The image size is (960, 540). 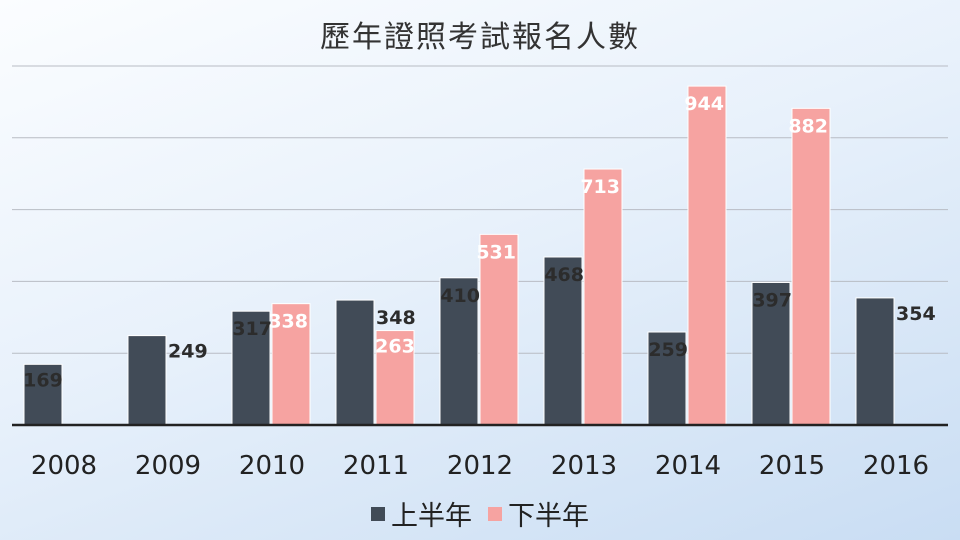 What do you see at coordinates (272, 466) in the screenshot?
I see `x-tick-label: 2010` at bounding box center [272, 466].